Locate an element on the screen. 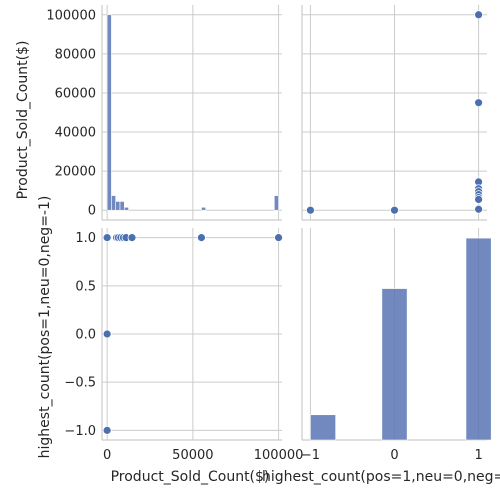  x-tick-labels-col0: 0 50000 100000 is located at coordinates (203, 455).